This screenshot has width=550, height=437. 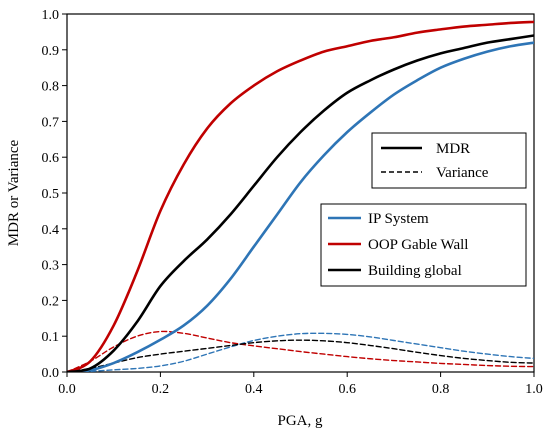 What do you see at coordinates (462, 173) in the screenshot?
I see `legend-variance-label: Variance` at bounding box center [462, 173].